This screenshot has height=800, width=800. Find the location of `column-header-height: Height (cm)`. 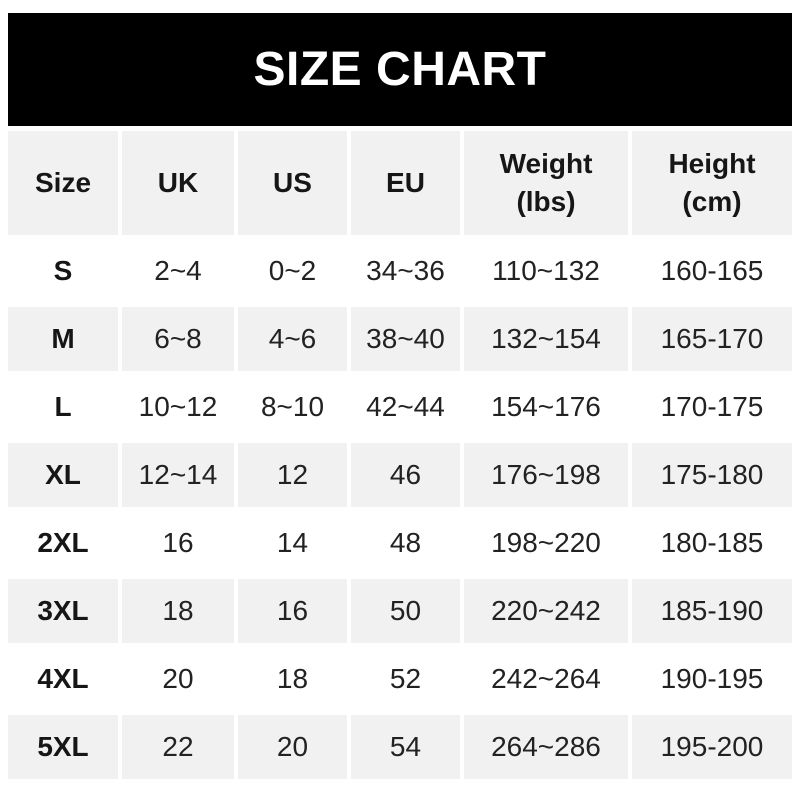

column-header-height: Height (cm) is located at coordinates (712, 183).